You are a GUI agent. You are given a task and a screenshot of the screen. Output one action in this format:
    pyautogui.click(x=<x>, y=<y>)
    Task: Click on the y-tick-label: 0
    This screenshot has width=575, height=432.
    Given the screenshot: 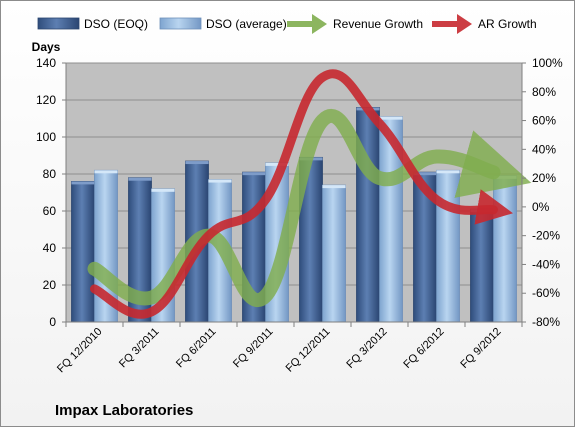 What is the action you would take?
    pyautogui.click(x=52, y=322)
    